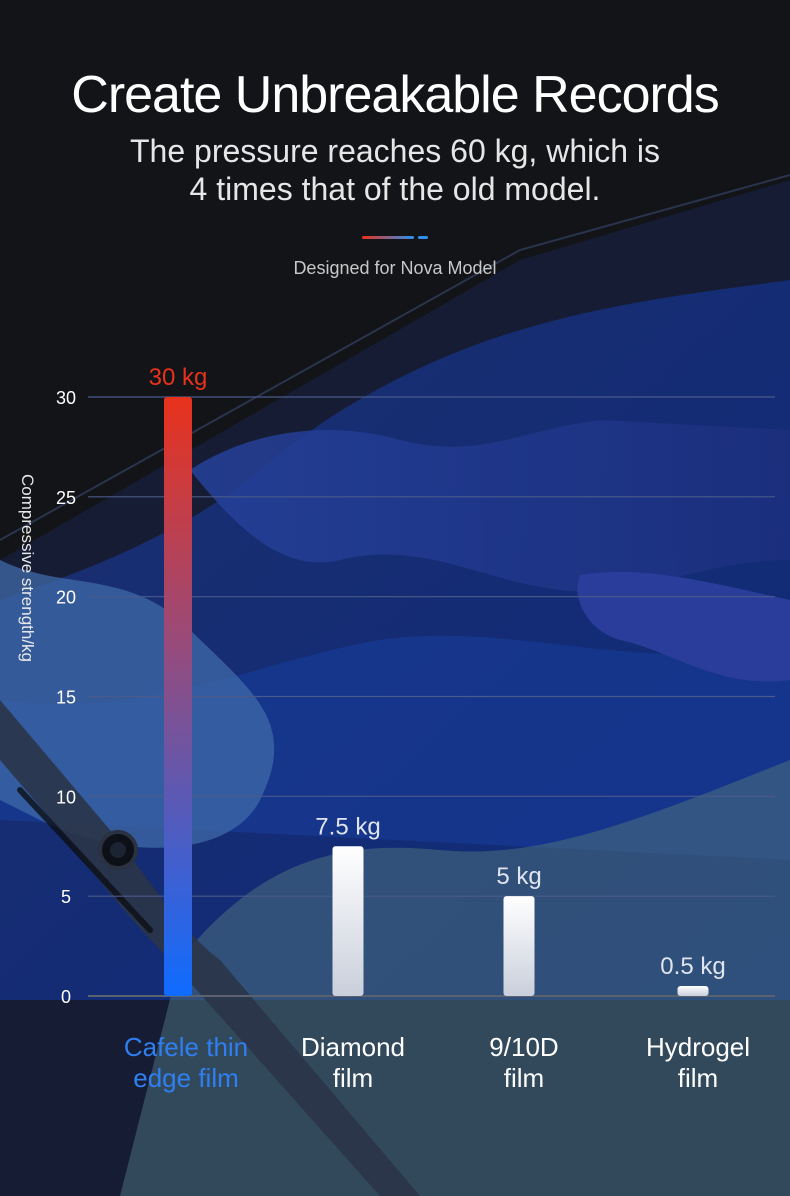 The height and width of the screenshot is (1196, 790). Describe the element at coordinates (395, 151) in the screenshot. I see `subtitle-line-1: The pressure reaches 60 kg, which is` at that location.